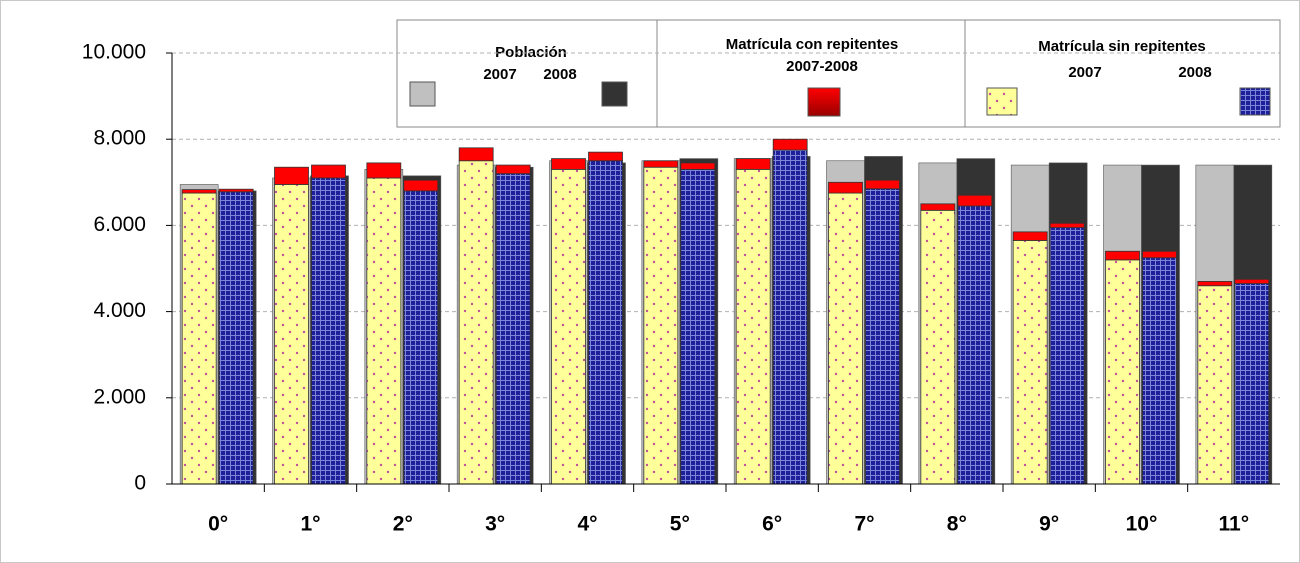 The width and height of the screenshot is (1300, 563). Describe the element at coordinates (772, 524) in the screenshot. I see `x-tick-label: 6°` at that location.